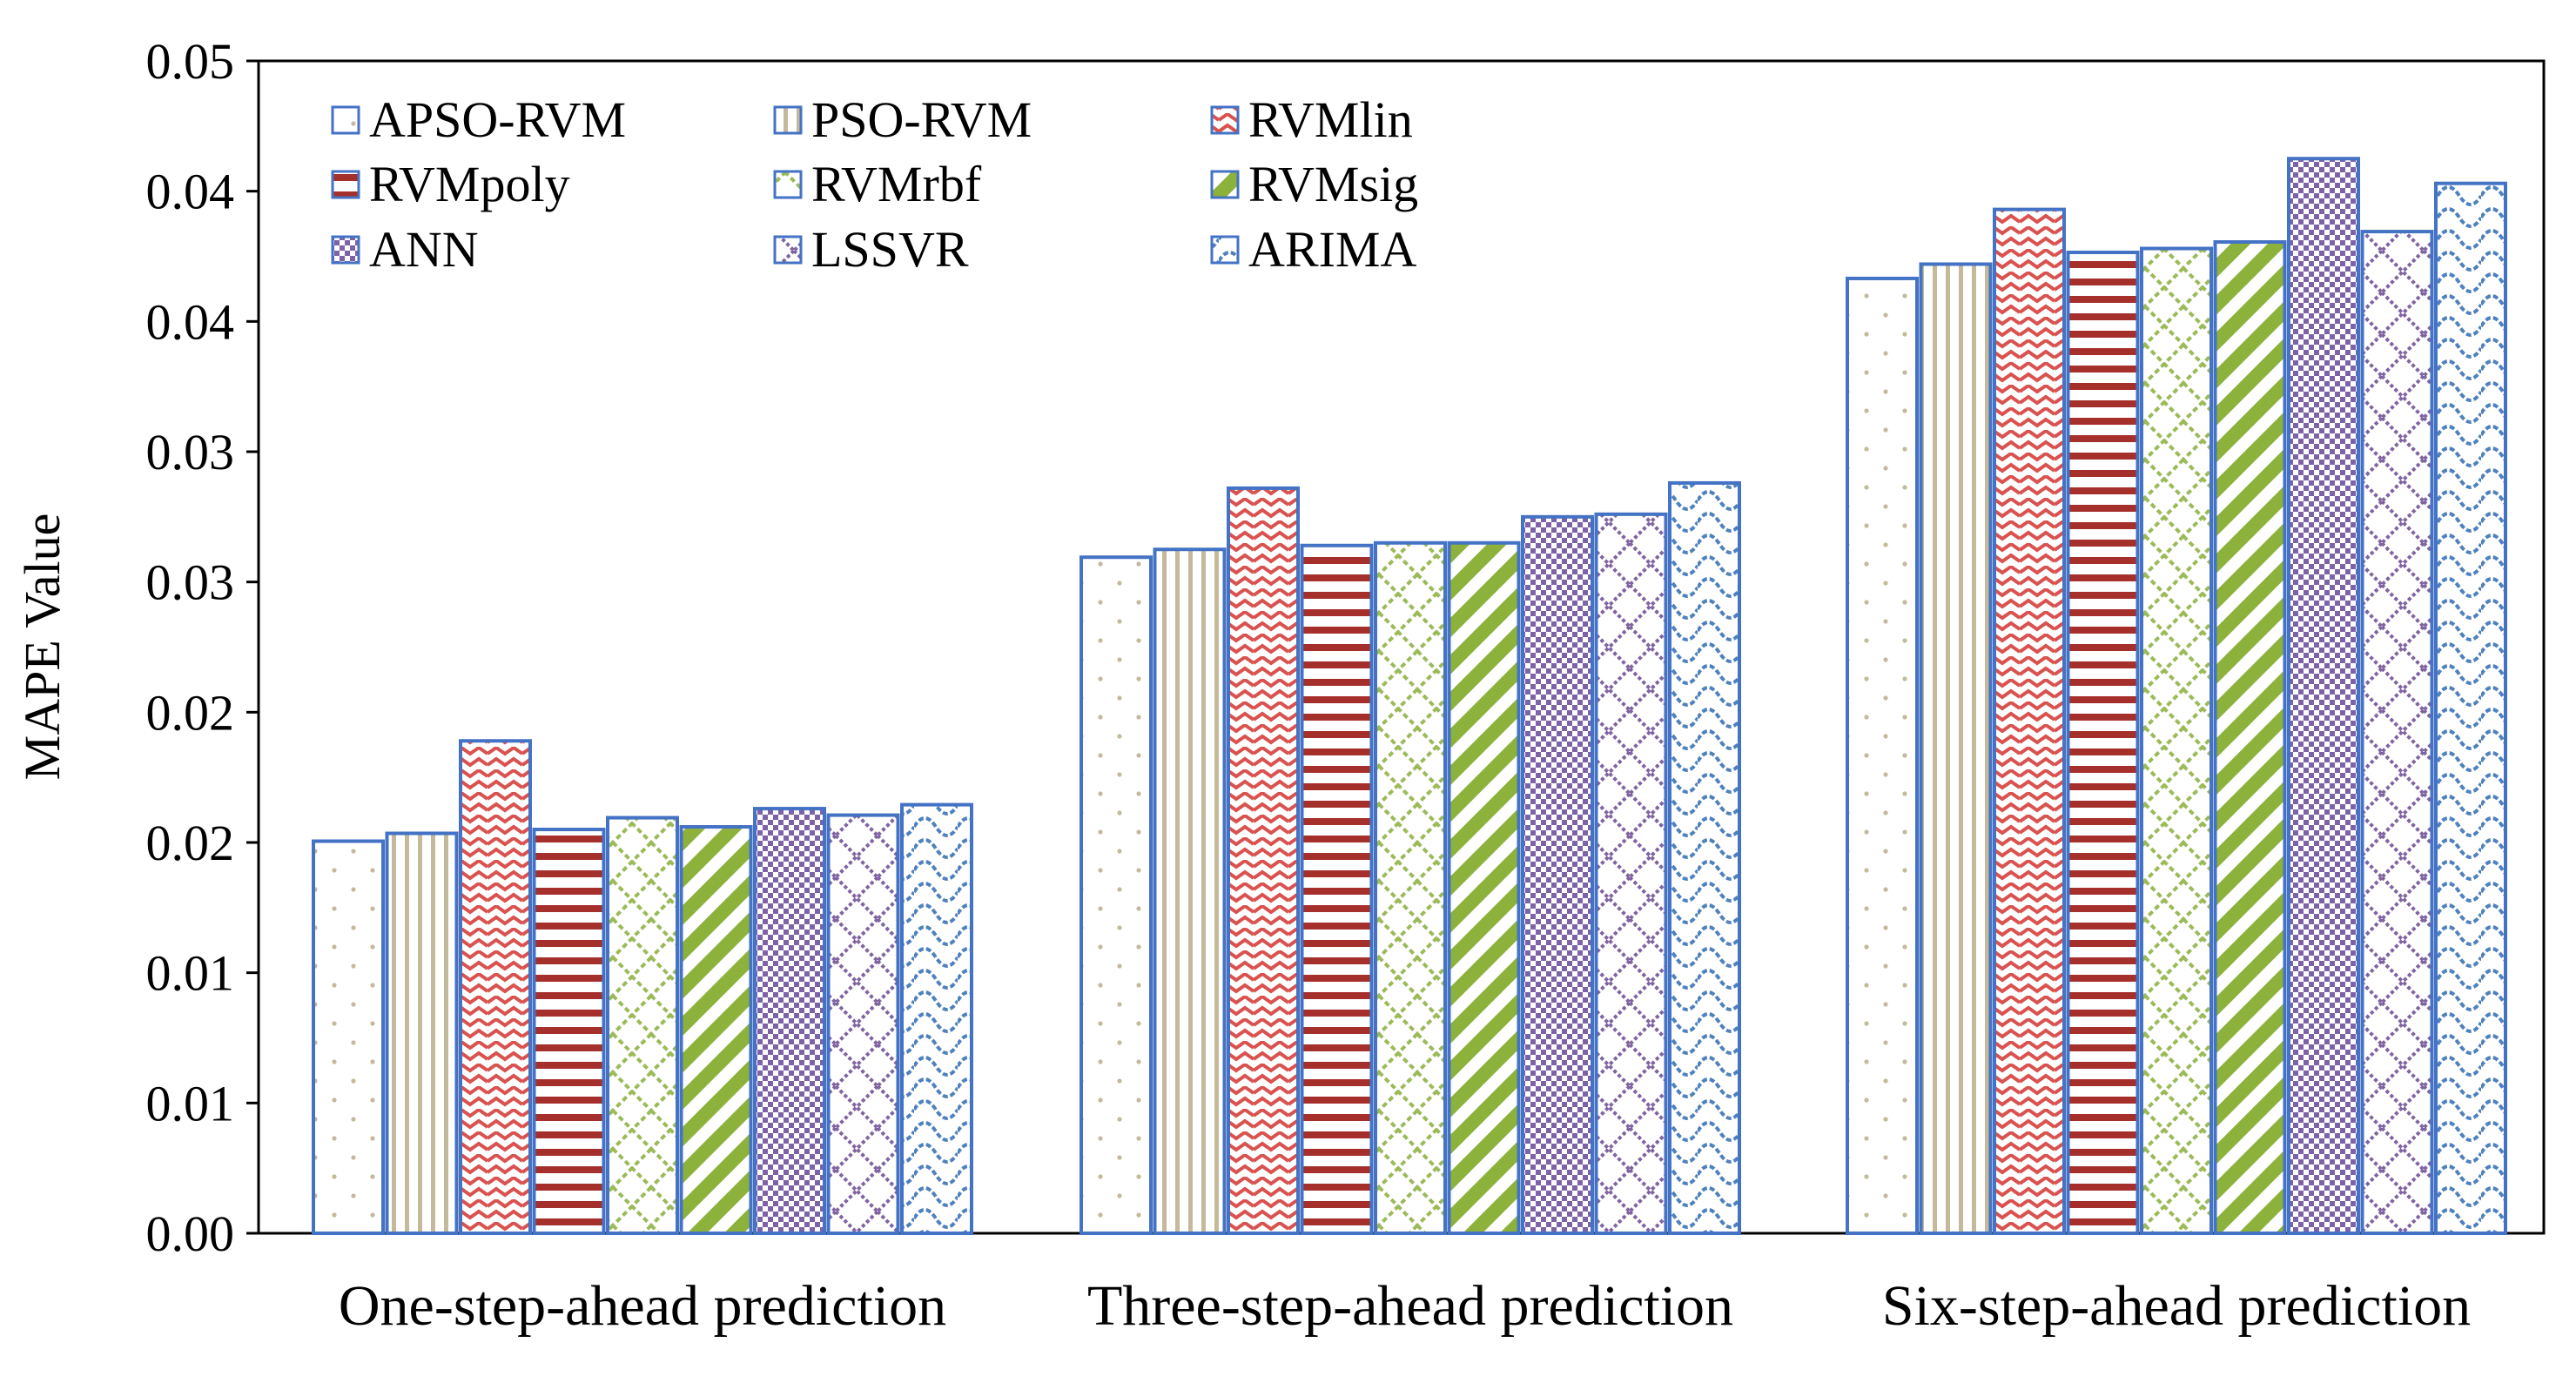 The width and height of the screenshot is (2576, 1376). What do you see at coordinates (42, 647) in the screenshot?
I see `y-axis-title: MAPE Value` at bounding box center [42, 647].